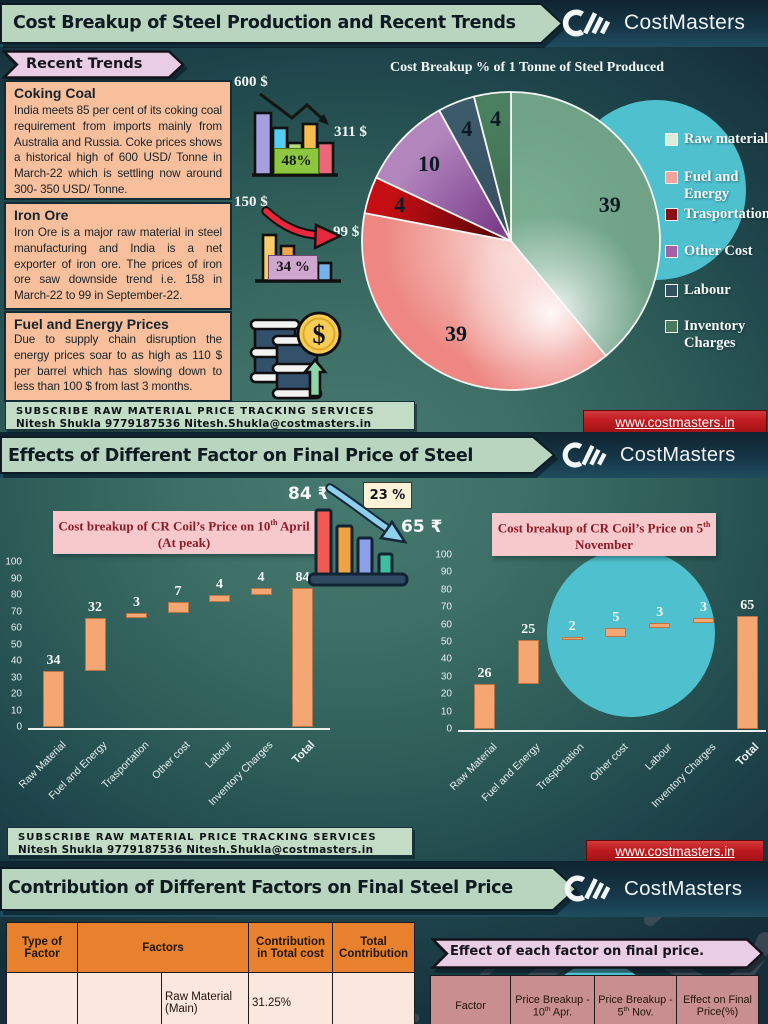  Describe the element at coordinates (358, 535) in the screenshot. I see `declining-bars-icon` at that location.